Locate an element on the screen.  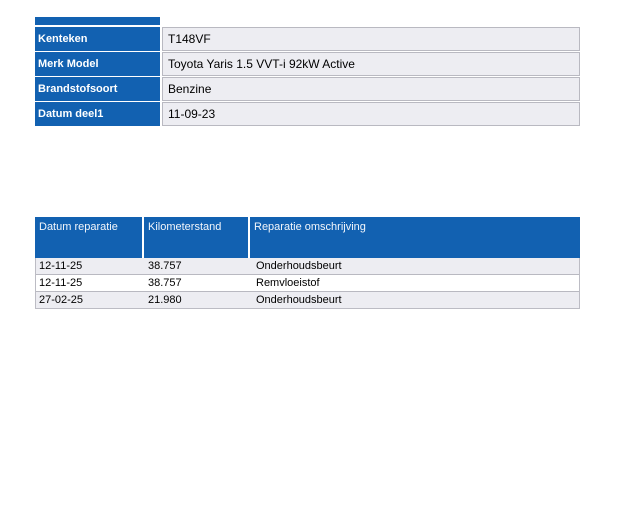
field-value-merk-model: Toyota Yaris 1.5 VVT-i 92kW Active is located at coordinates (371, 64).